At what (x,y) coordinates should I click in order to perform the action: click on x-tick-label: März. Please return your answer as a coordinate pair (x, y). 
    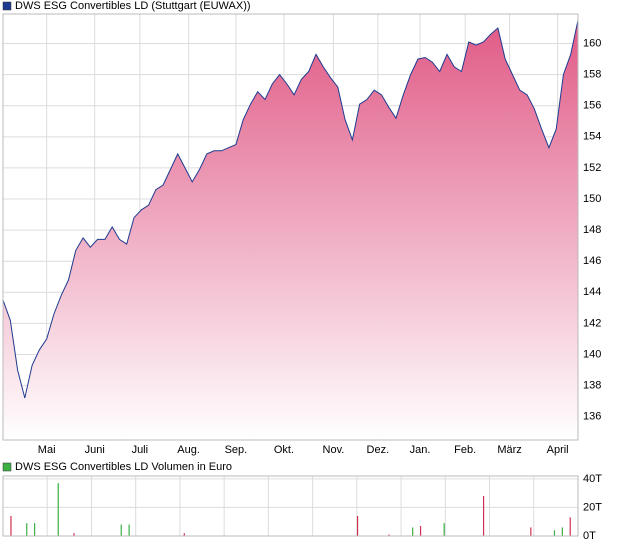
    Looking at the image, I should click on (509, 450).